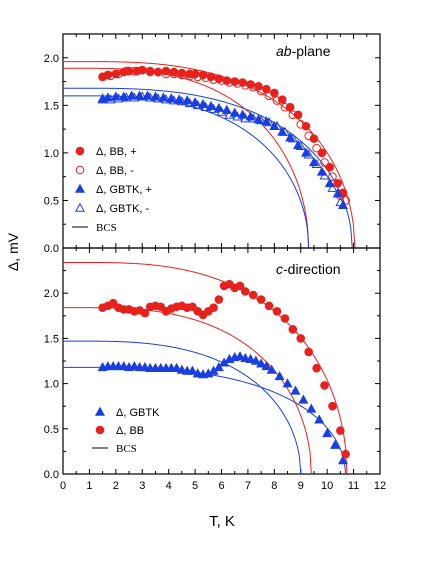  Describe the element at coordinates (51, 385) in the screenshot. I see `y-tick-label: 1.0` at that location.